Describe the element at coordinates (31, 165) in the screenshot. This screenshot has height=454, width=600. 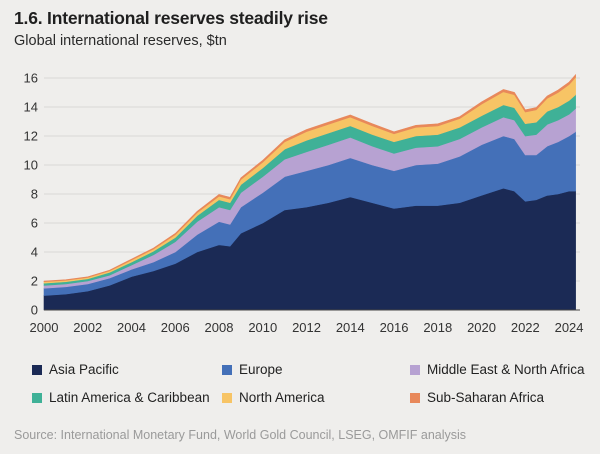
I see `y-tick-label: 10` at that location.